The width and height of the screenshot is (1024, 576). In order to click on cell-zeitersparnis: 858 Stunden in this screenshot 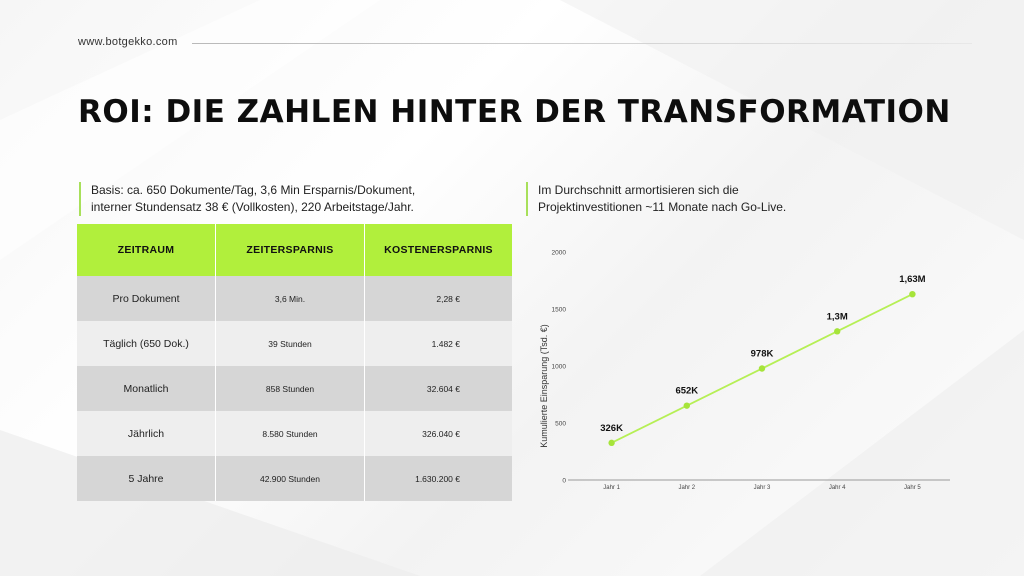, I will do `click(290, 388)`.